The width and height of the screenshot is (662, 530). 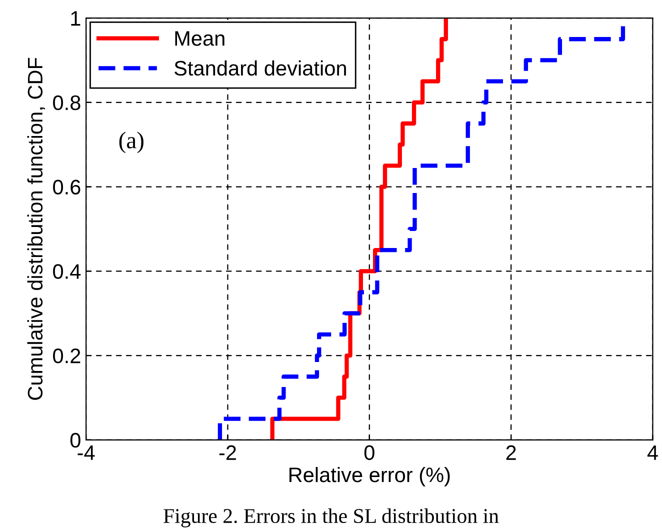 What do you see at coordinates (66, 356) in the screenshot?
I see `y-tick-label: 0.2` at bounding box center [66, 356].